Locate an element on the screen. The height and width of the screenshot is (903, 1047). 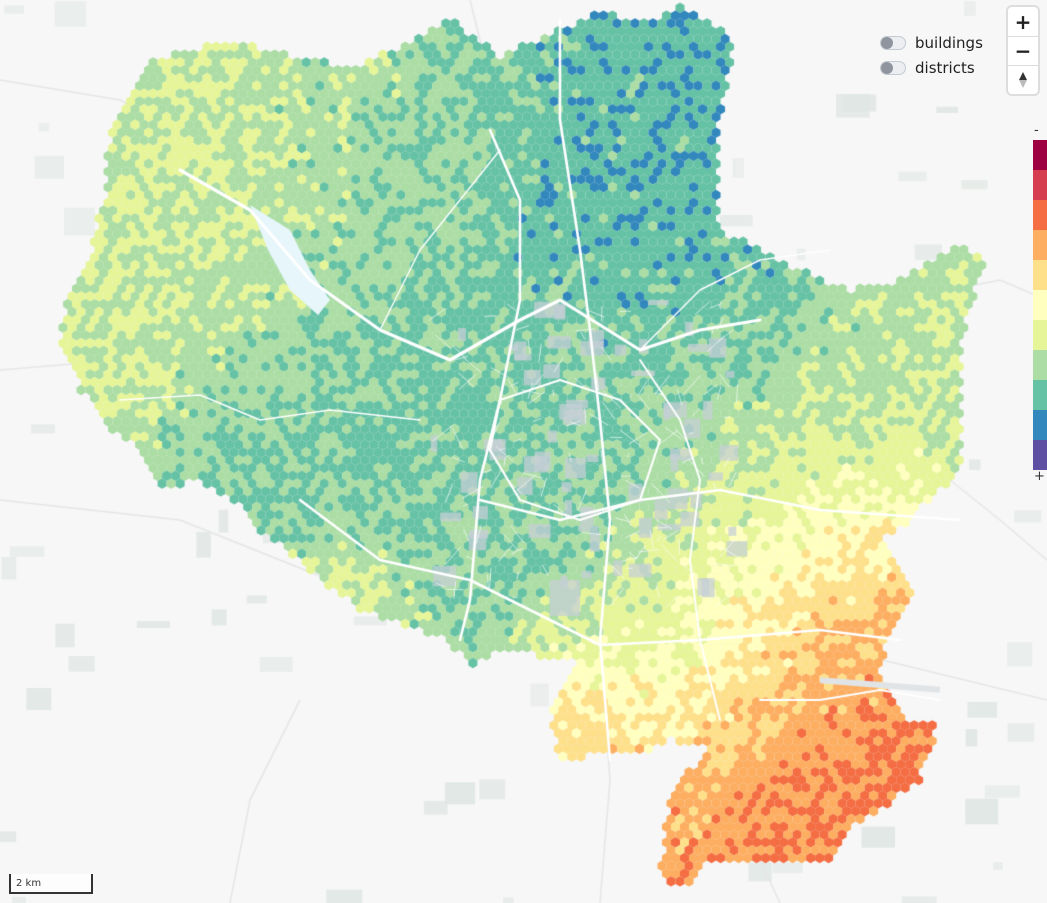
legend-color-bar is located at coordinates (1040, 305).